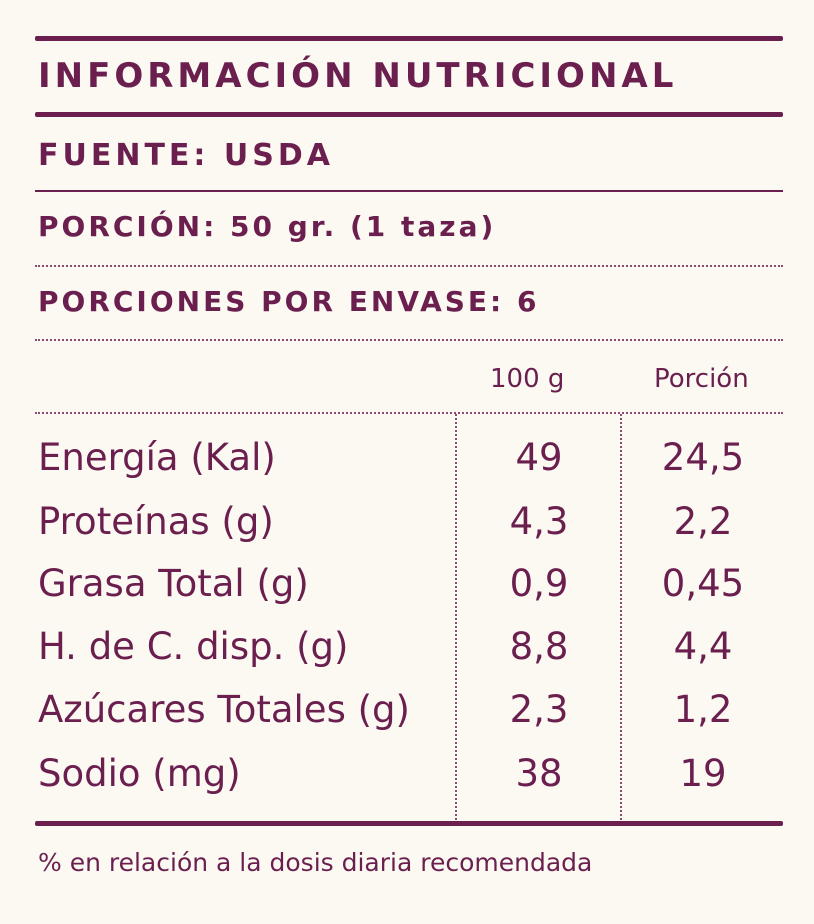 The height and width of the screenshot is (924, 814). What do you see at coordinates (703, 457) in the screenshot?
I see `value-per-serving: 24,5` at bounding box center [703, 457].